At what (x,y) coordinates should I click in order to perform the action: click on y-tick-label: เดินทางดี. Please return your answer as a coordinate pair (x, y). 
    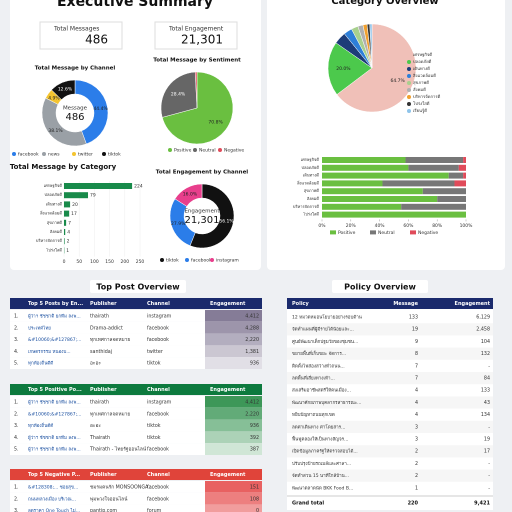
    Looking at the image, I should click on (311, 175).